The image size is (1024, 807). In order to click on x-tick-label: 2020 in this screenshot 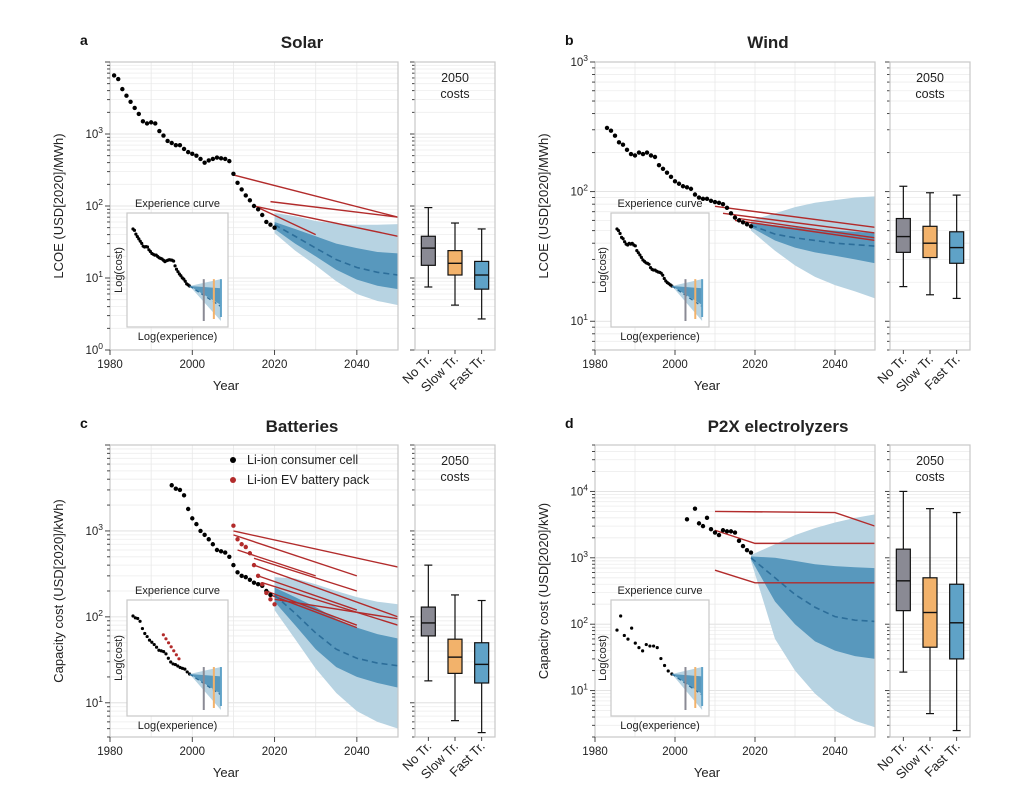, I will do `click(755, 365)`.